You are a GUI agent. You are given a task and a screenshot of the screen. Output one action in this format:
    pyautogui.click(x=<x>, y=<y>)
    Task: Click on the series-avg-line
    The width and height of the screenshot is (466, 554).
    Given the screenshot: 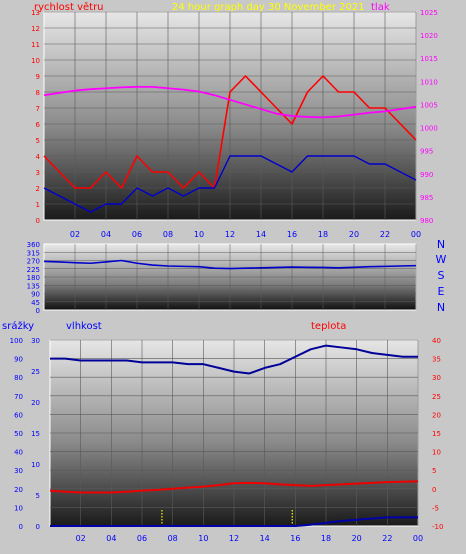 What is the action you would take?
    pyautogui.click(x=230, y=184)
    